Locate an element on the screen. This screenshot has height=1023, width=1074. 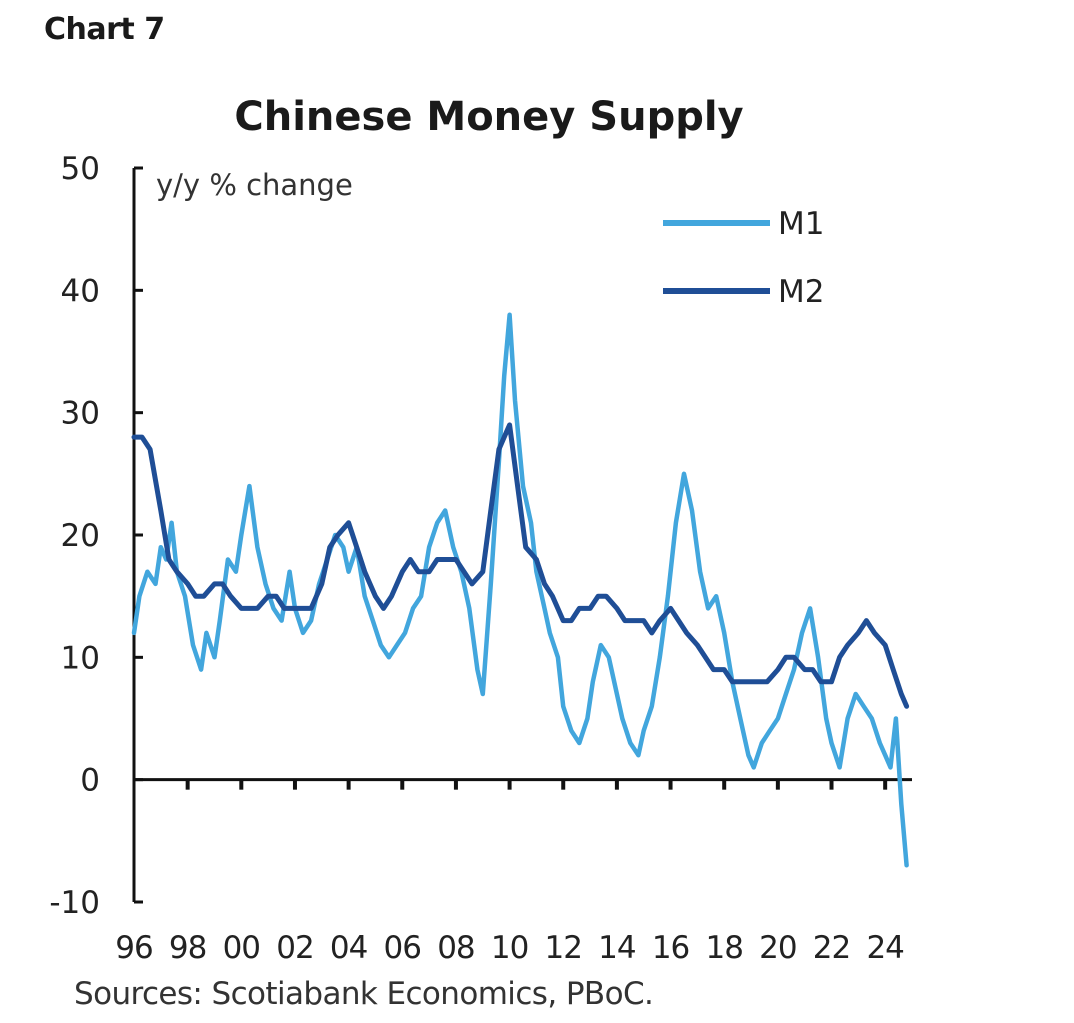
y-tick-label: -10 is located at coordinates (74, 903).